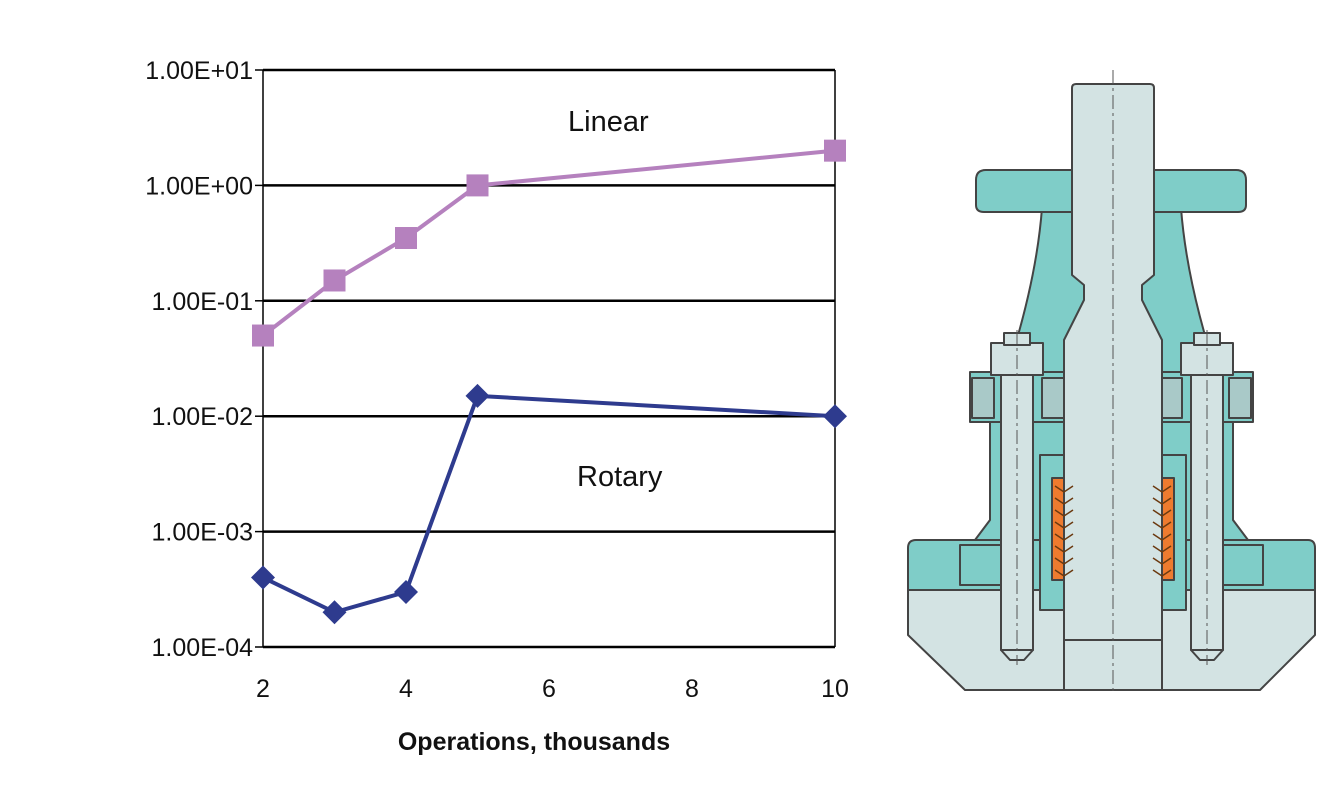 This screenshot has width=1324, height=795. Describe the element at coordinates (983, 398) in the screenshot. I see `spring-stack-left` at that location.